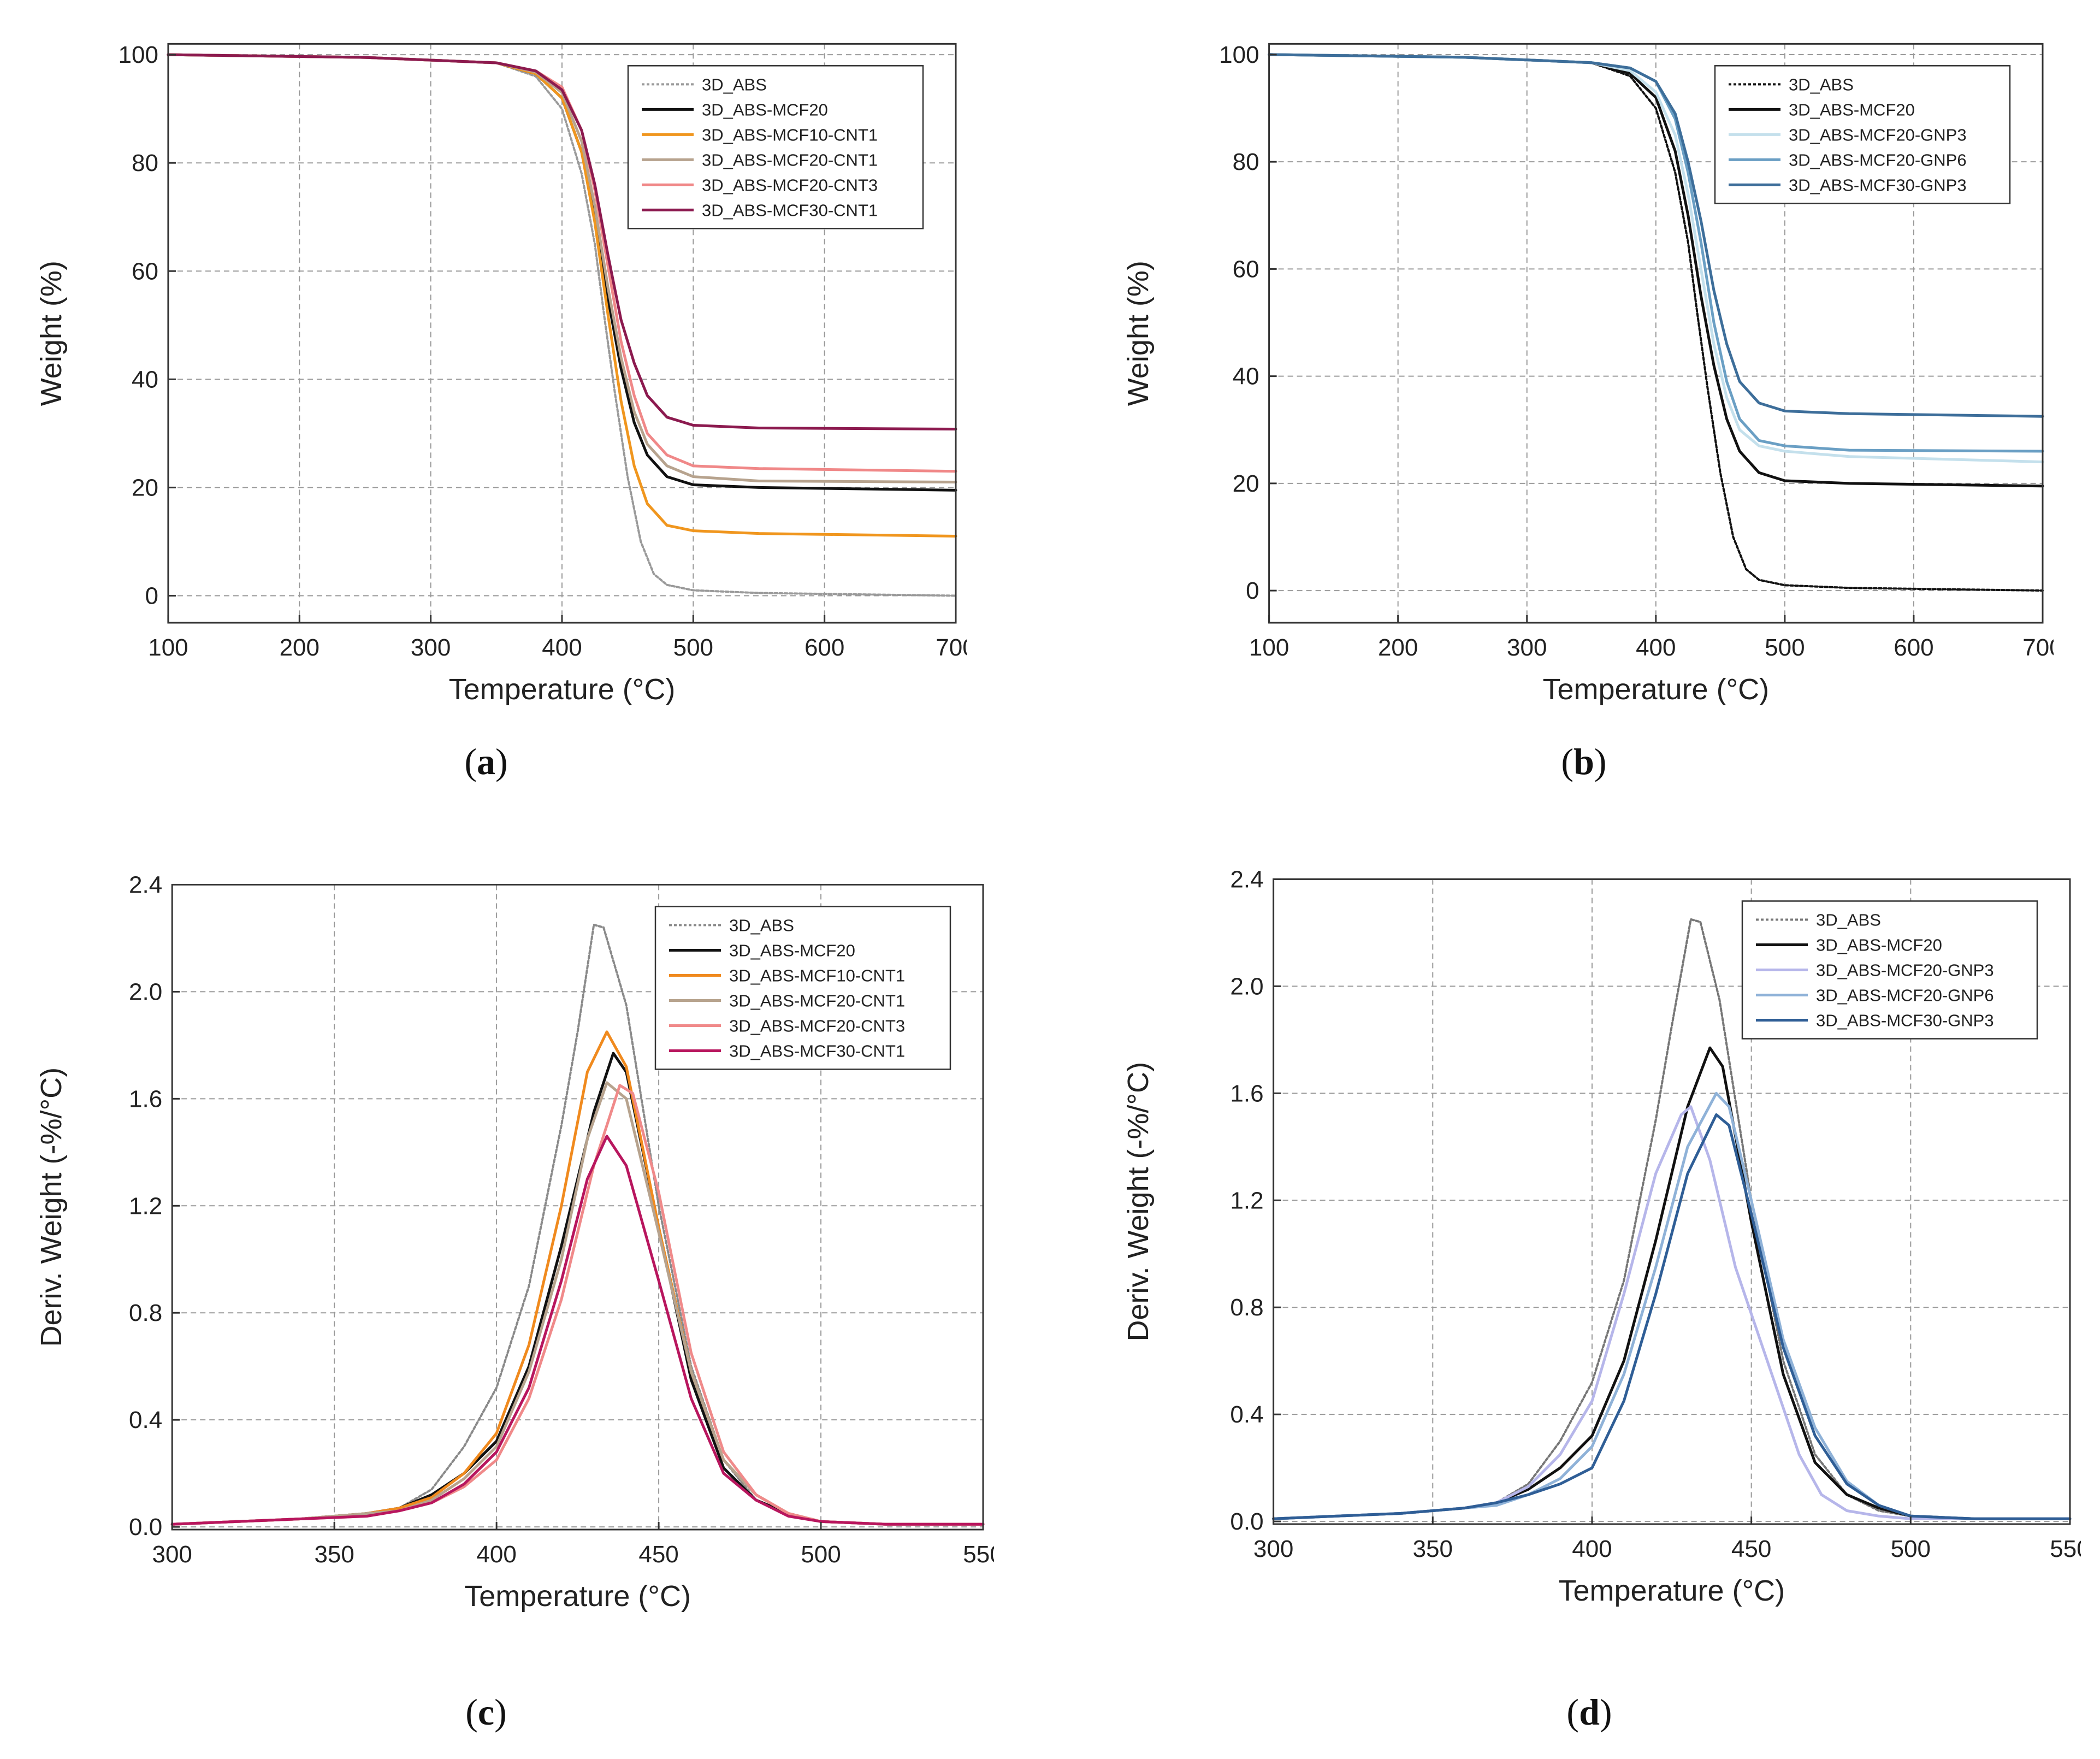 Image resolution: width=2100 pixels, height=1759 pixels. I want to click on pd-y-tick-label-4: 1.6, so click(1246, 1093).